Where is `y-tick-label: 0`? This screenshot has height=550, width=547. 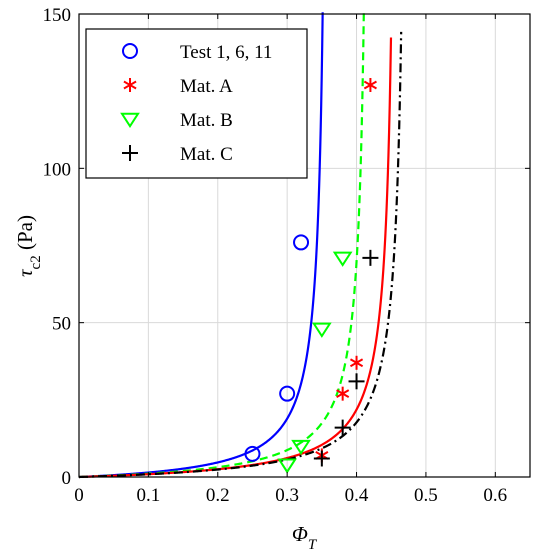 y-tick-label: 0 is located at coordinates (67, 478).